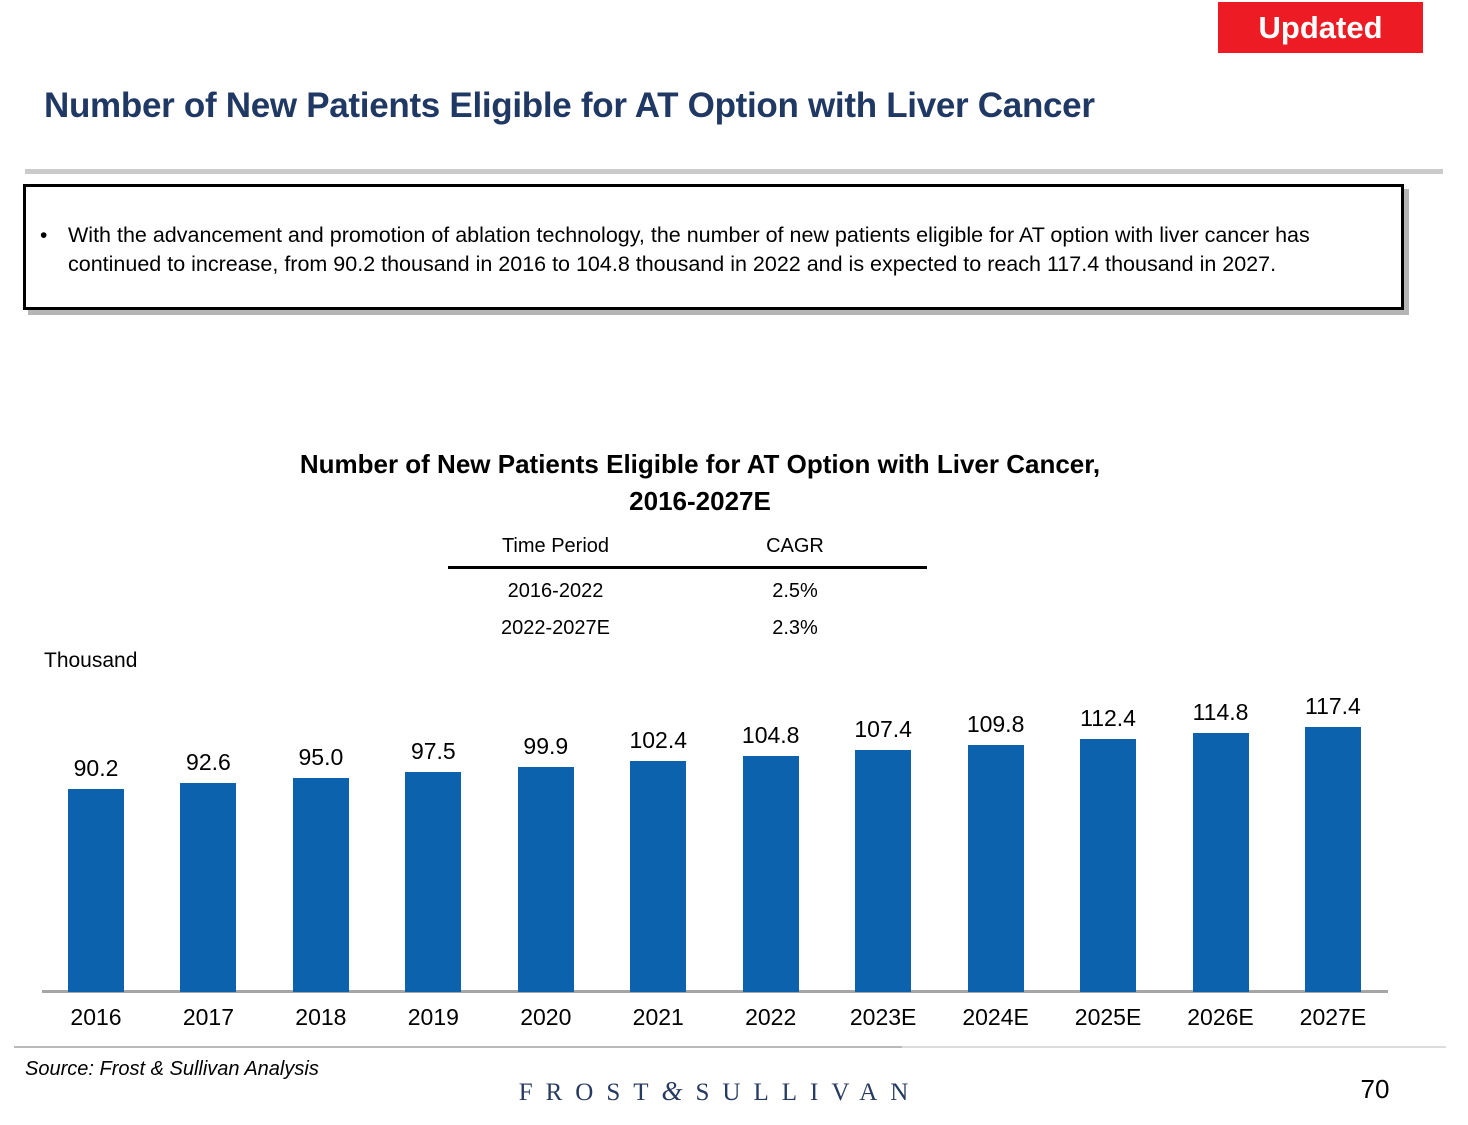  I want to click on cagr-header-period: Time Period, so click(555, 546).